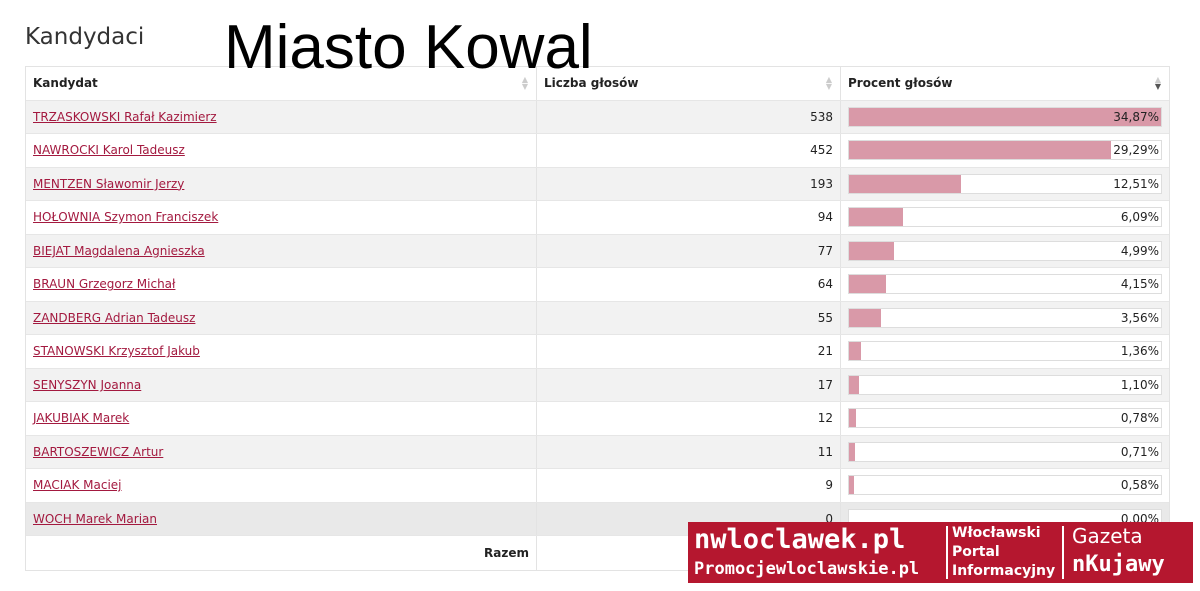 This screenshot has height=591, width=1200. Describe the element at coordinates (281, 451) in the screenshot. I see `name-cell: BARTOSZEWICZ Artur` at that location.